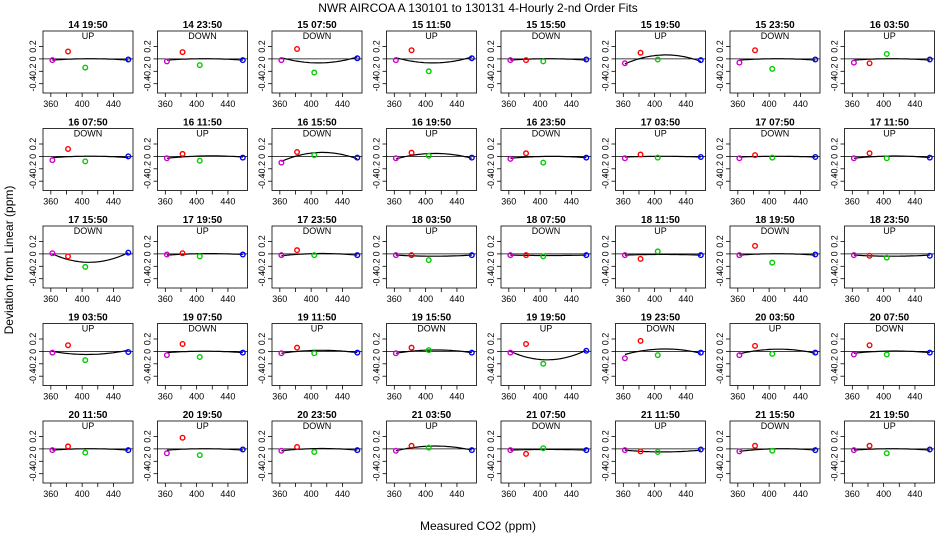 The height and width of the screenshot is (545, 936). What do you see at coordinates (661, 318) in the screenshot?
I see `panel-title: 19 23:50` at bounding box center [661, 318].